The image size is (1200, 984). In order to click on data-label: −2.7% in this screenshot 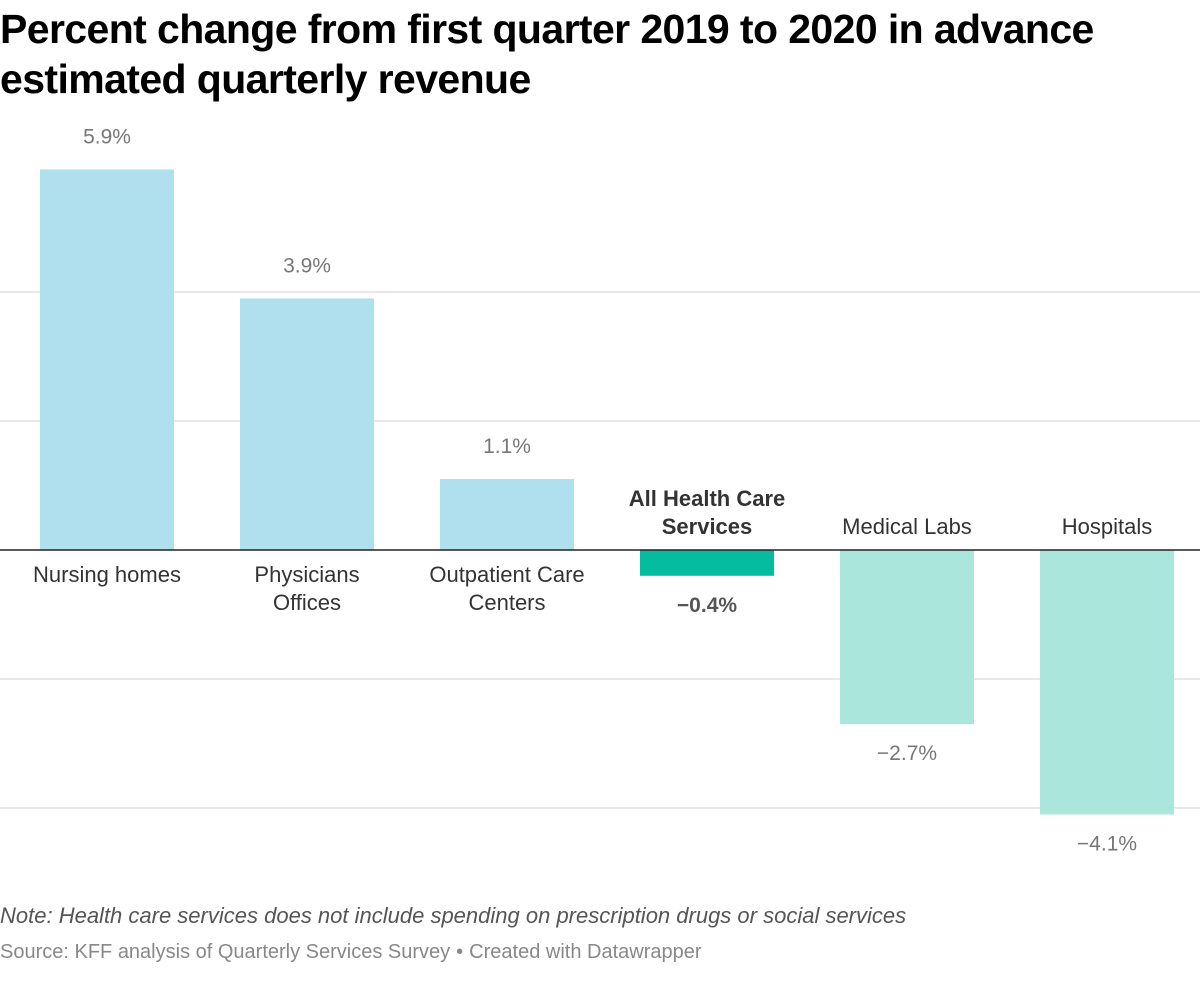, I will do `click(907, 753)`.